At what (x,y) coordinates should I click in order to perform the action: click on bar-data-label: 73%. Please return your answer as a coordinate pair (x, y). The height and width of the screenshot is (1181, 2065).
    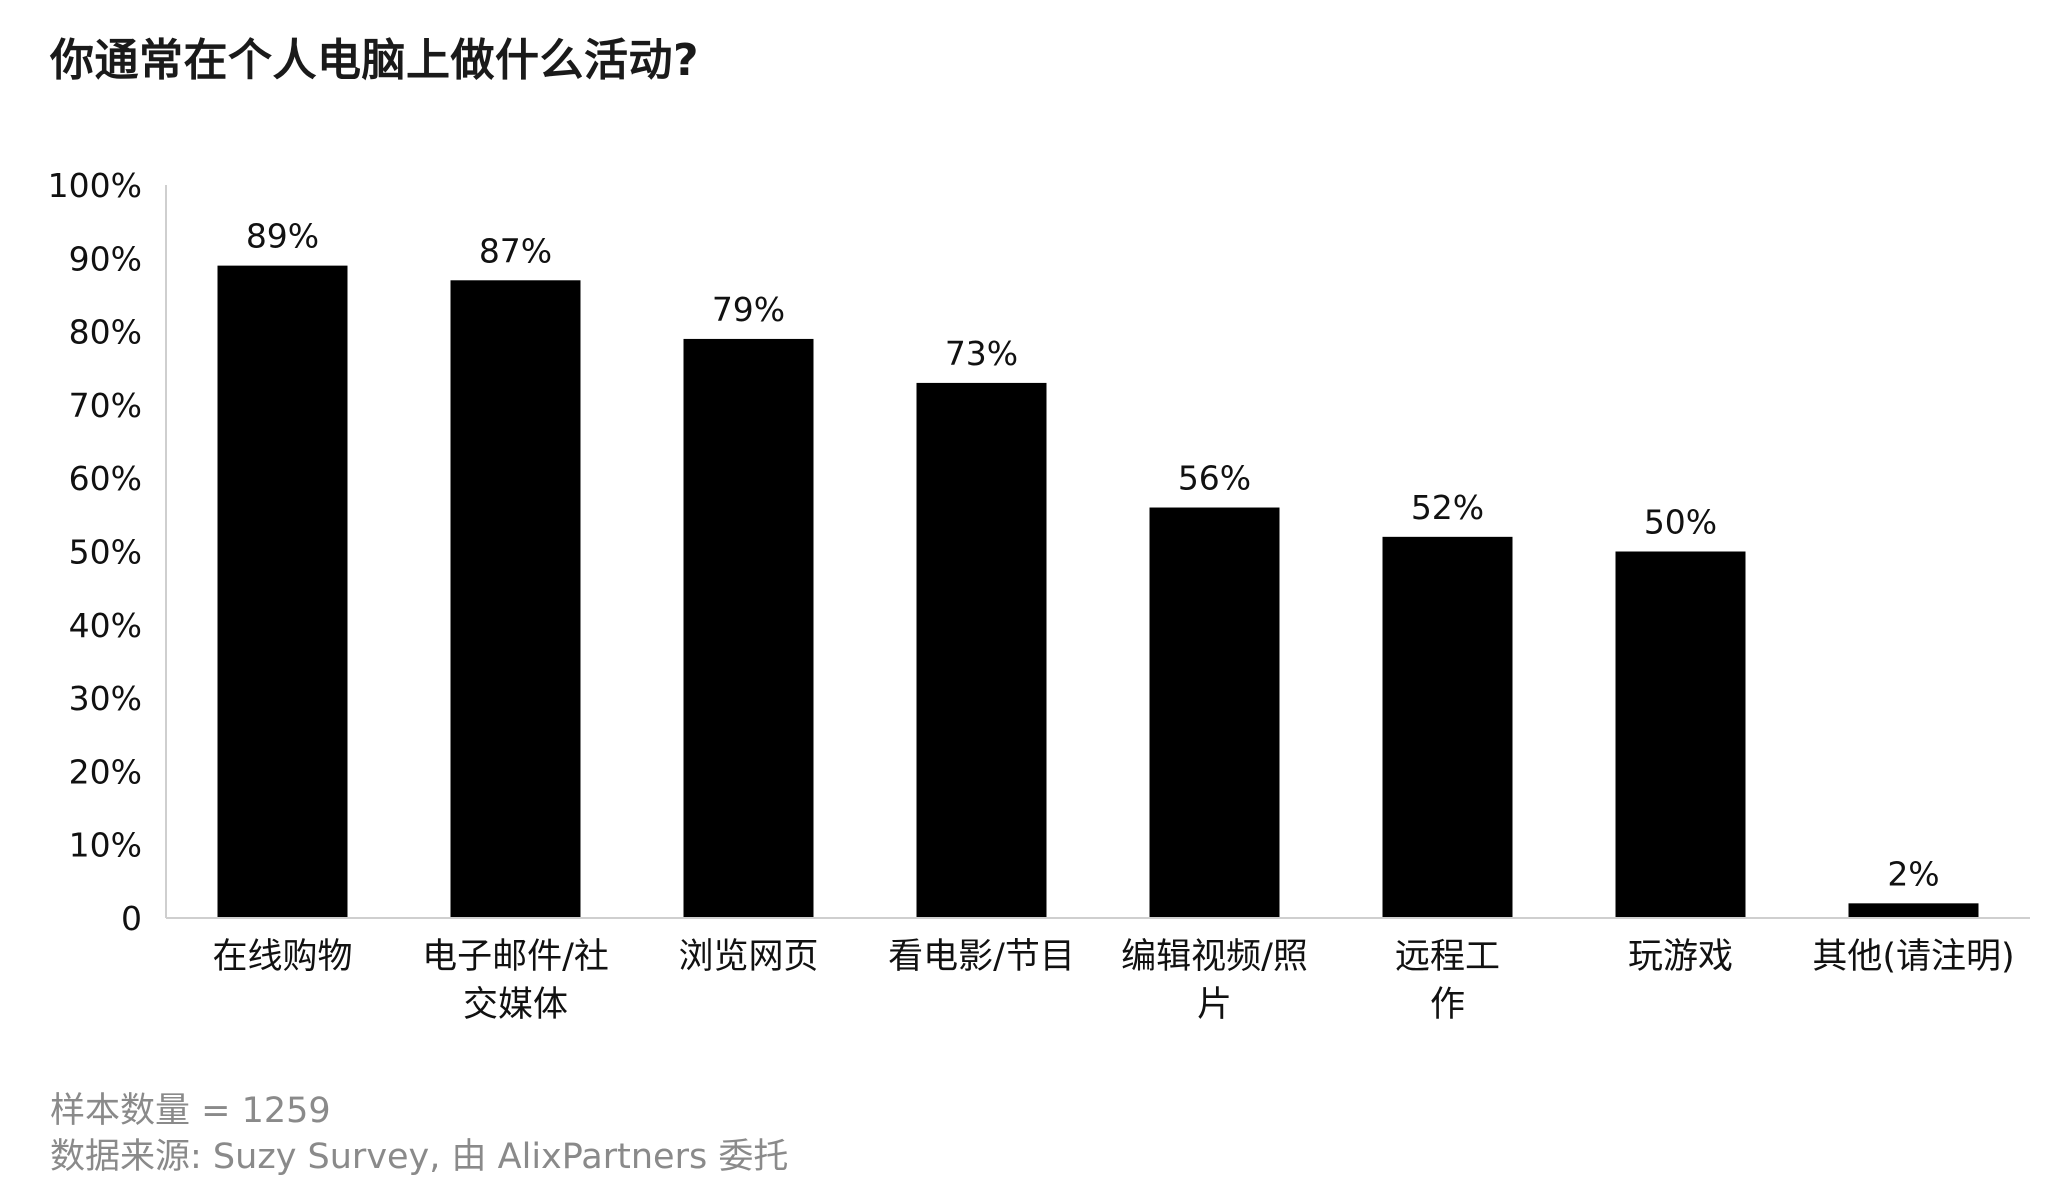
    Looking at the image, I should click on (981, 353).